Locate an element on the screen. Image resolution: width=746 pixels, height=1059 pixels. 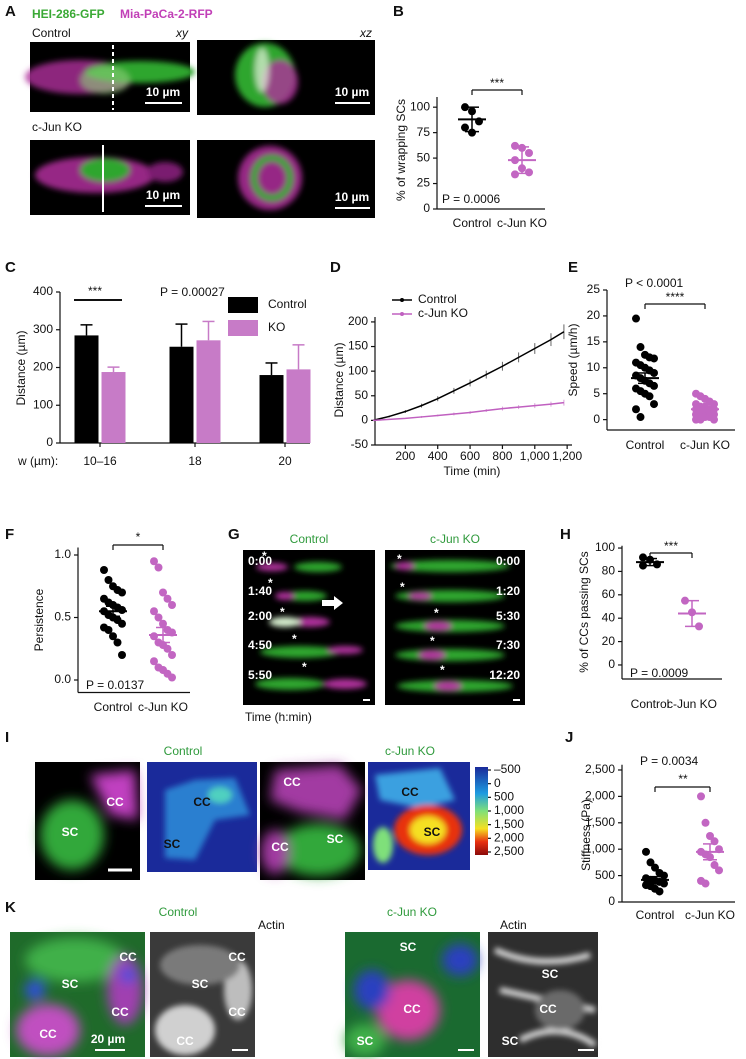
legend-swatch is located at coordinates (243, 305).